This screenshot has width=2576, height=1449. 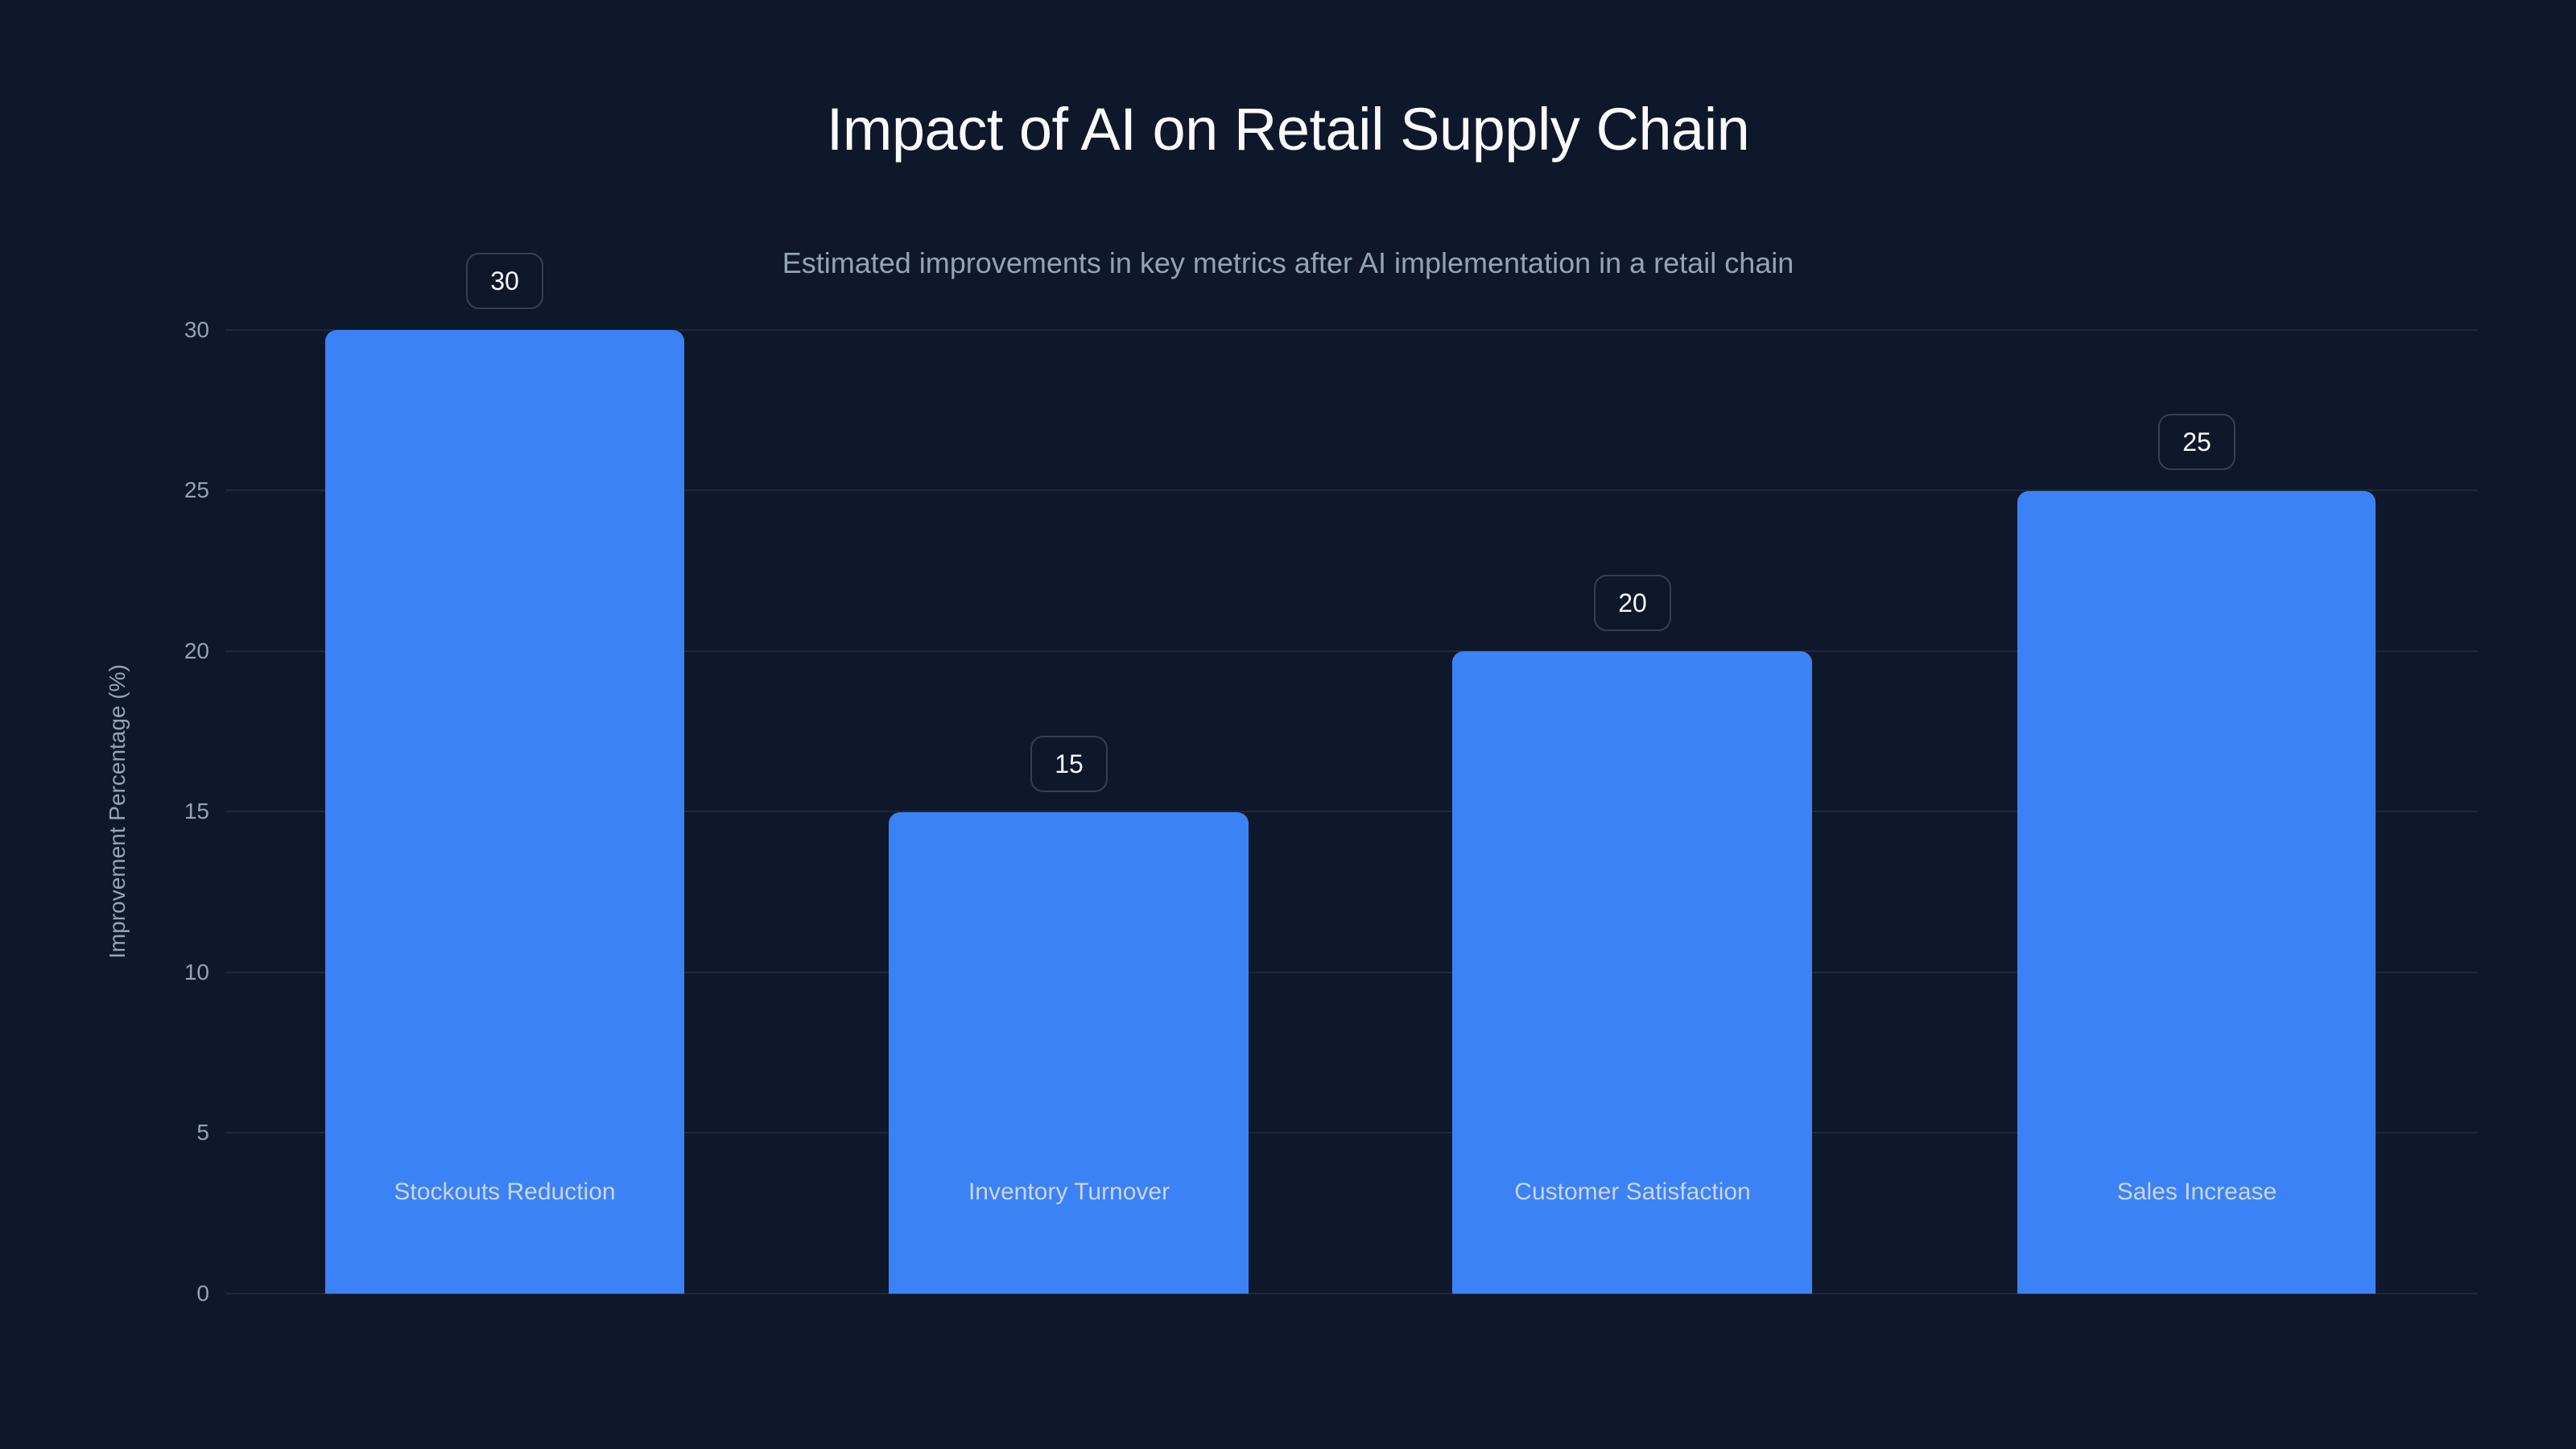 What do you see at coordinates (202, 1293) in the screenshot?
I see `y-tick: 0` at bounding box center [202, 1293].